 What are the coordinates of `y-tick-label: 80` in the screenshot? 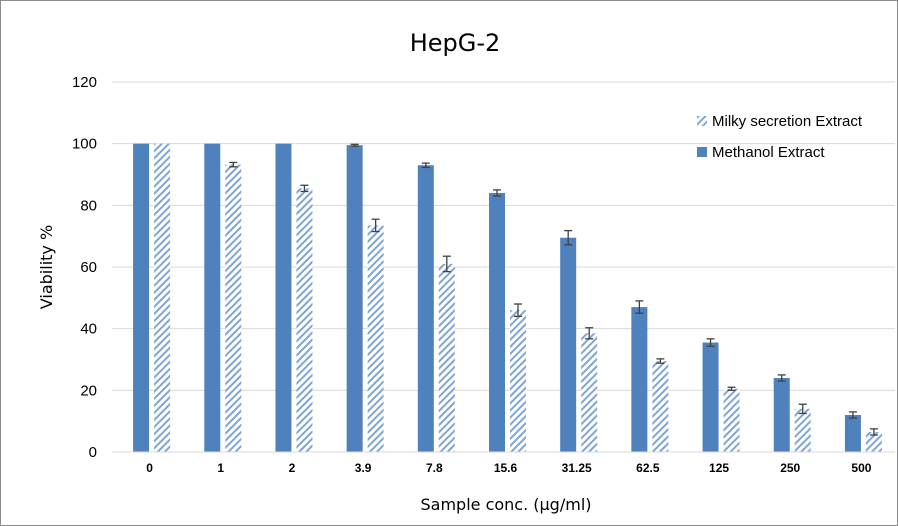 It's located at (88, 205).